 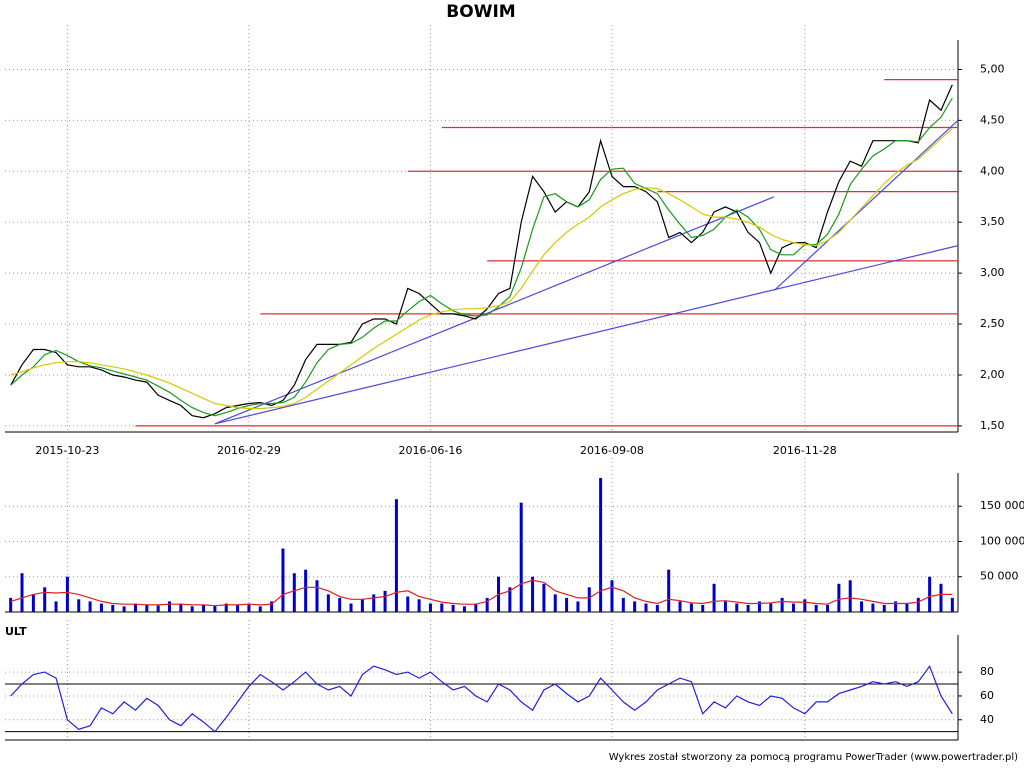 What do you see at coordinates (992, 170) in the screenshot?
I see `y-tick-label: 4,00` at bounding box center [992, 170].